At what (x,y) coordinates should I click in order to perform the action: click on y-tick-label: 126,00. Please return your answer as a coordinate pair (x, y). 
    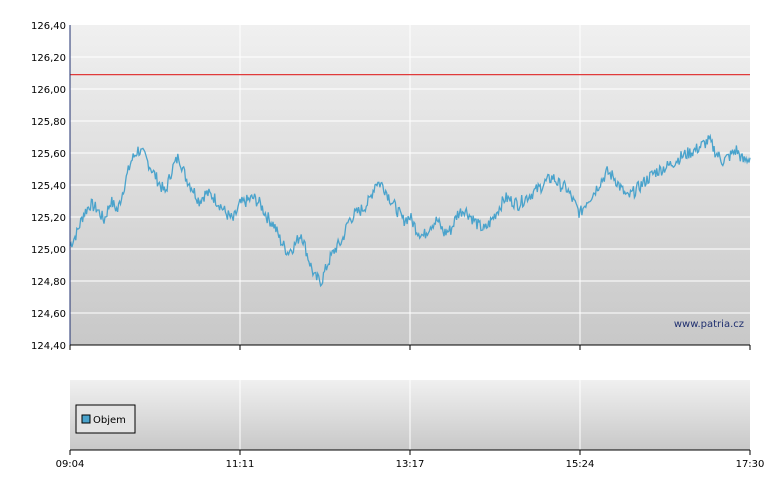
    Looking at the image, I should click on (48, 90).